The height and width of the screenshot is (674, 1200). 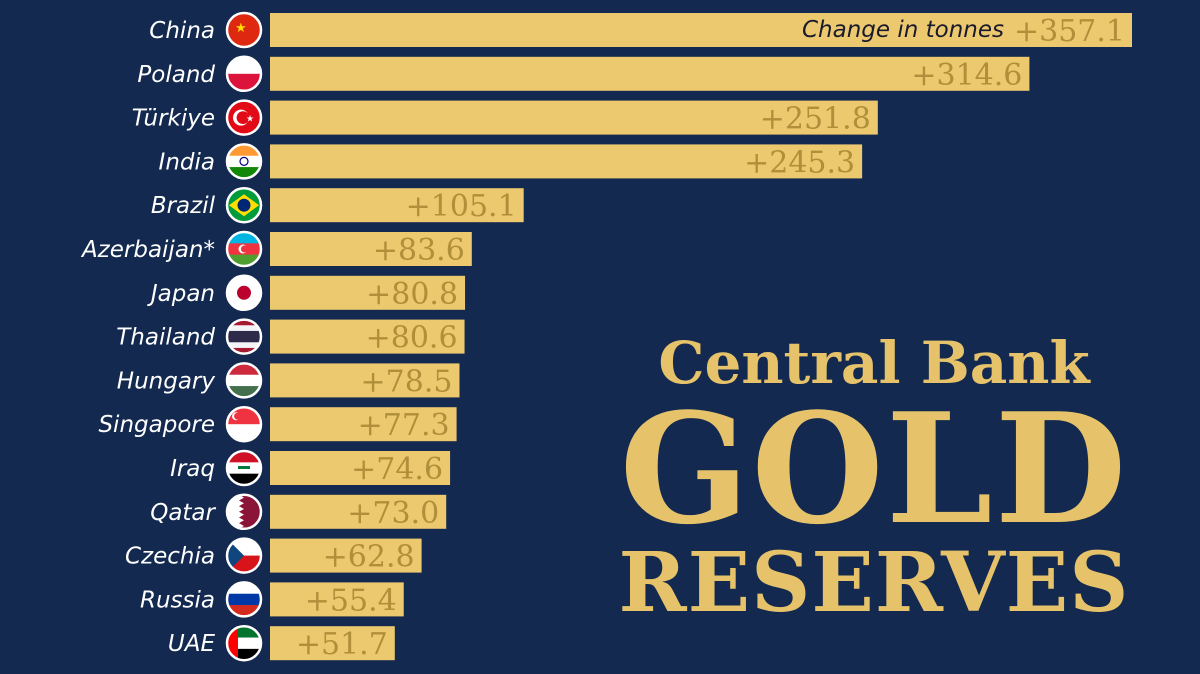 I want to click on uae-flag-icon, so click(x=244, y=643).